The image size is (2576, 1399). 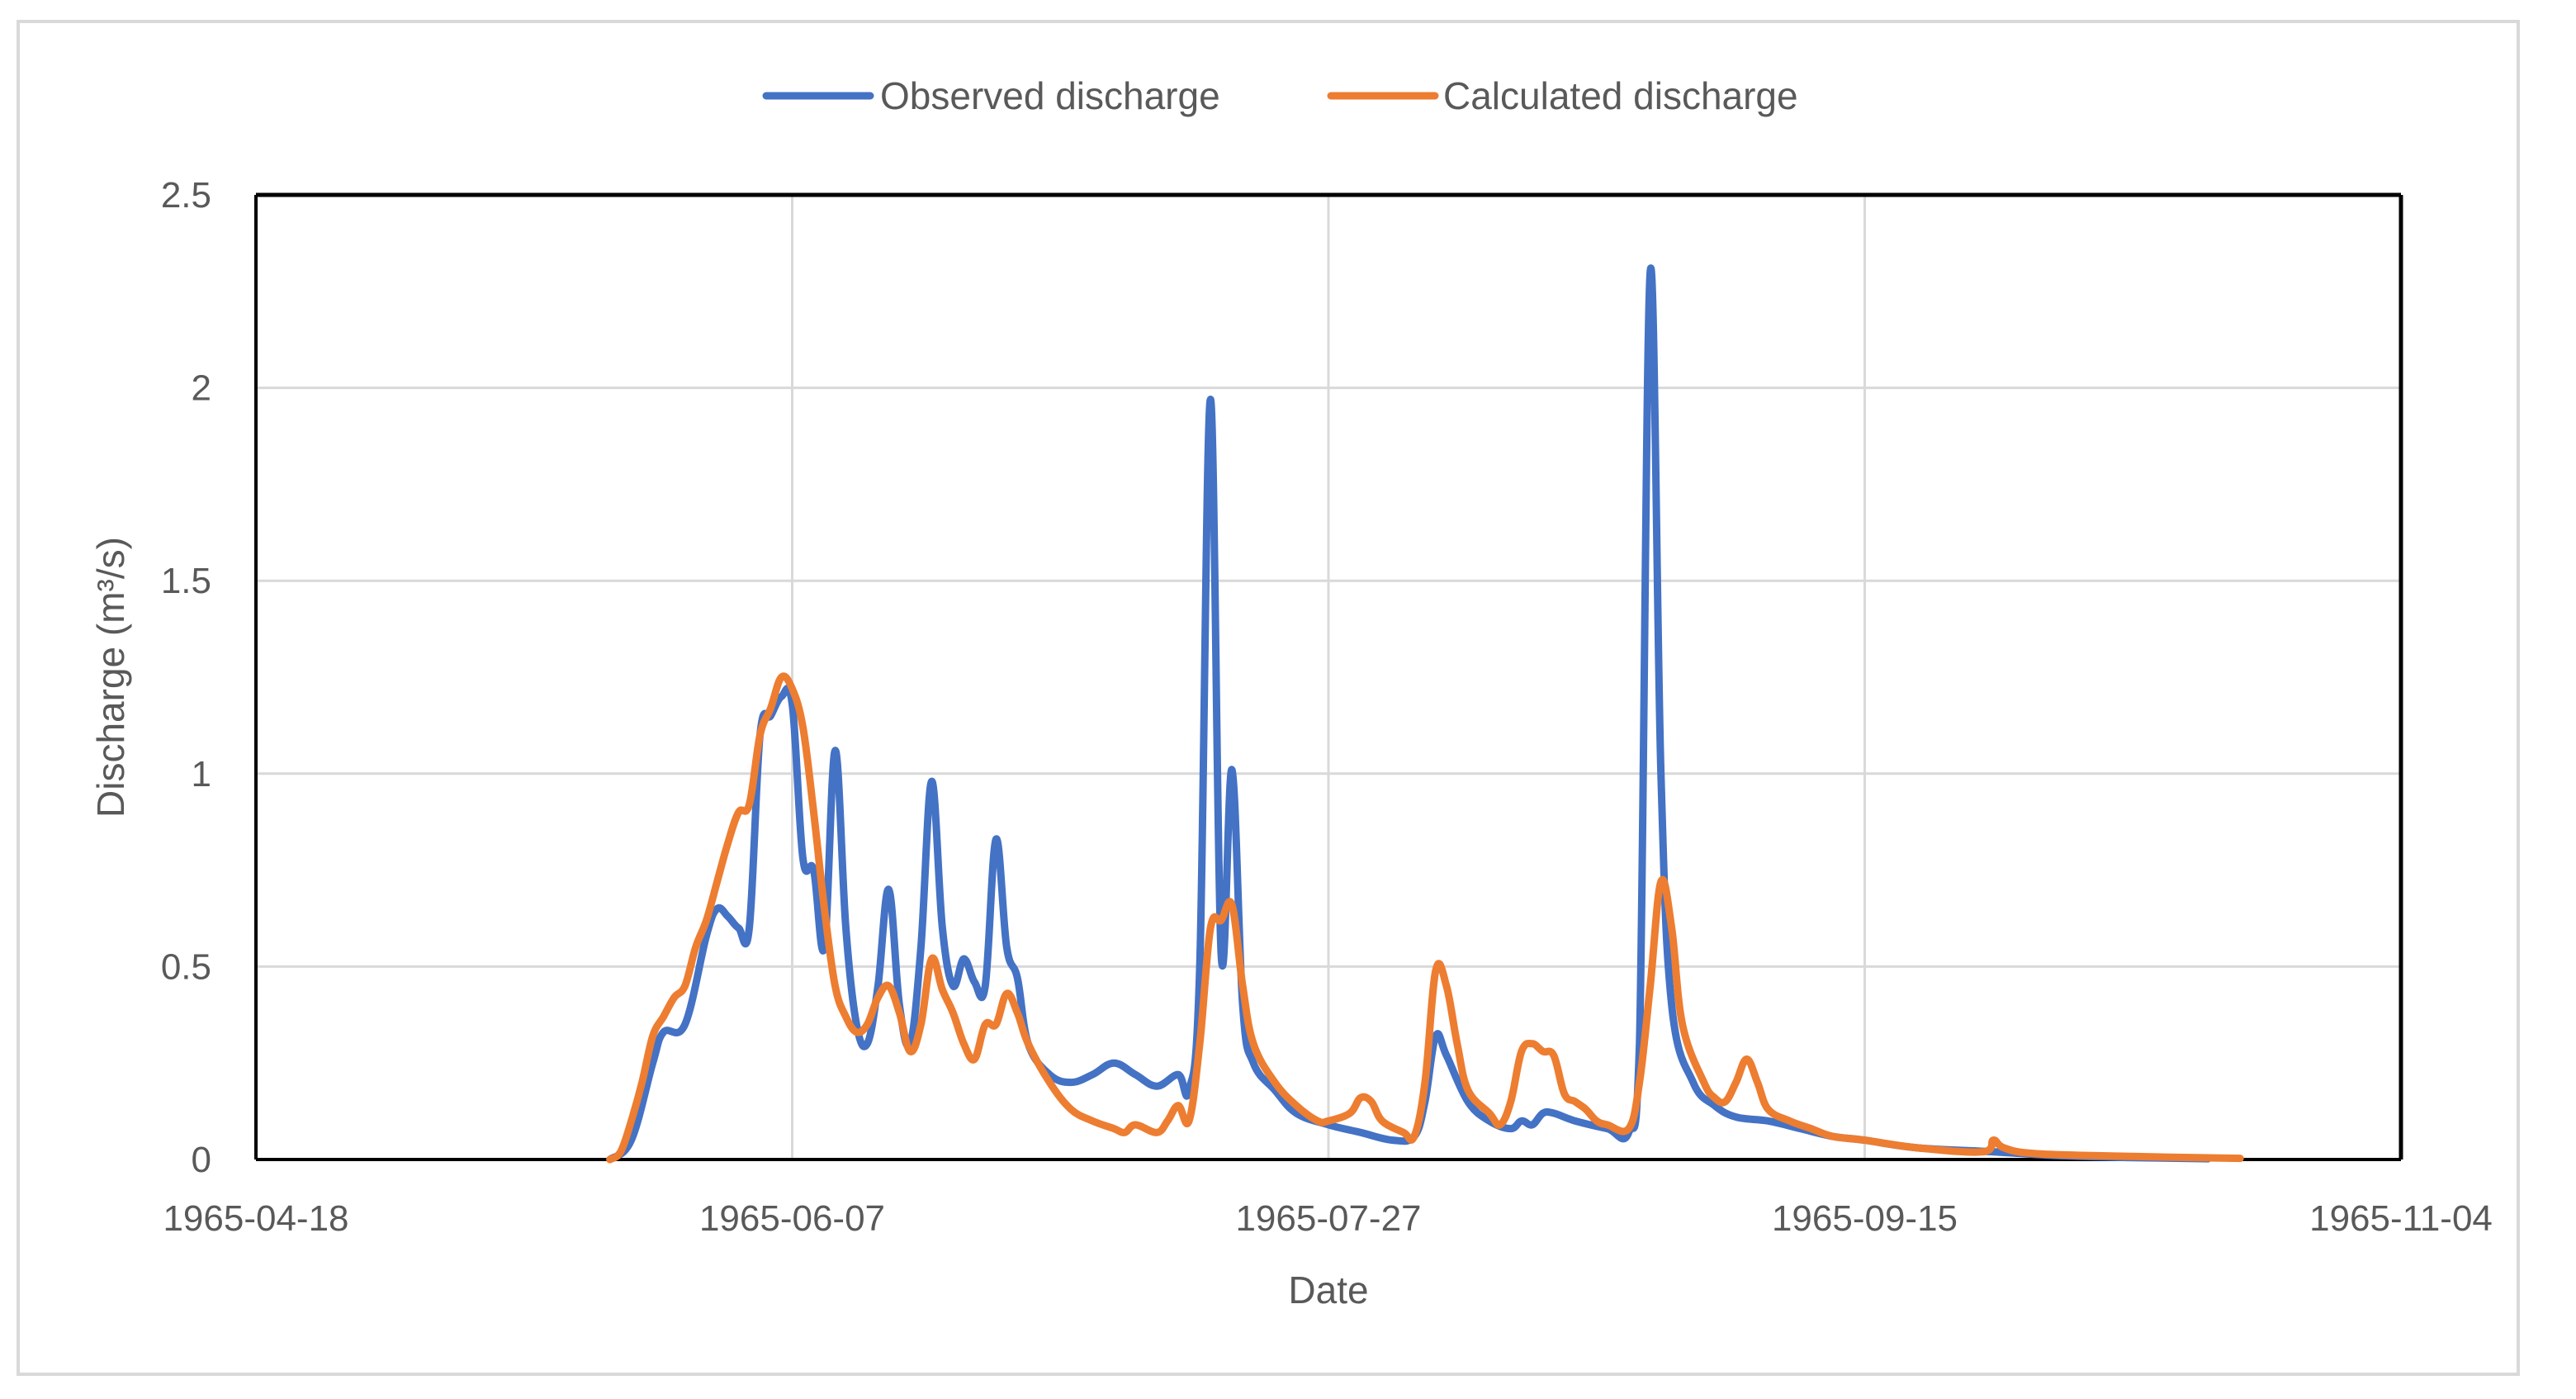 I want to click on legend: Observed discharge Calculated discharge, so click(x=1280, y=95).